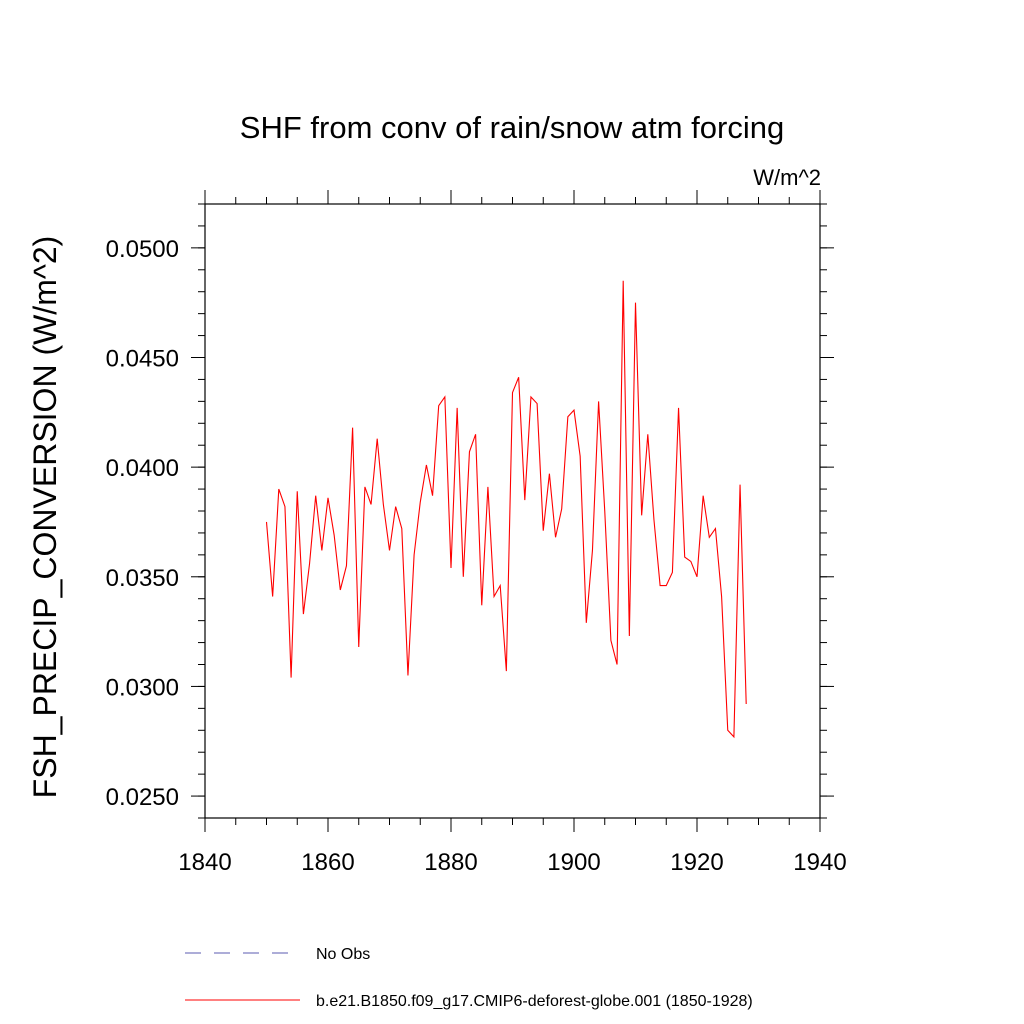 The width and height of the screenshot is (1024, 1024). I want to click on x-tick-label: 1940, so click(819, 862).